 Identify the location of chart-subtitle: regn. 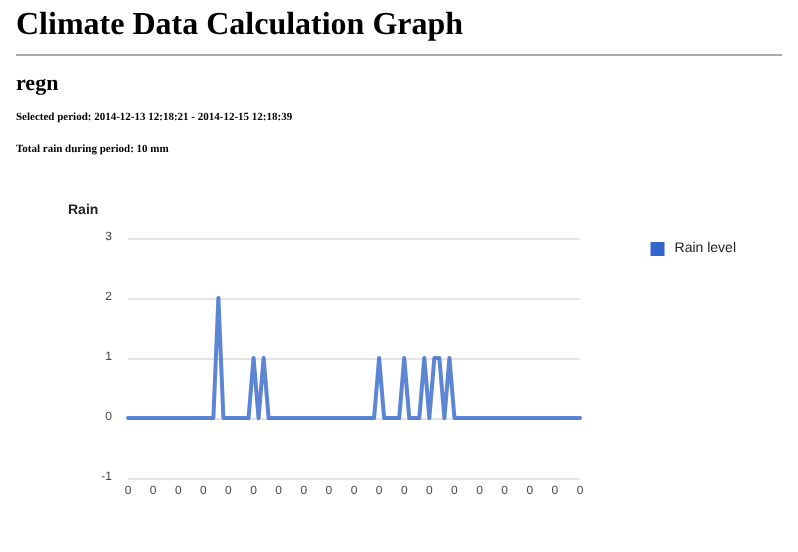
(38, 84).